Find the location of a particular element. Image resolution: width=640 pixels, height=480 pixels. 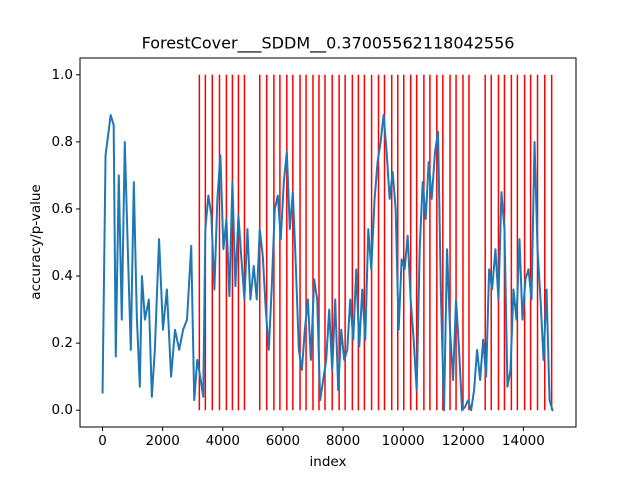

y-tick-label: 1.0 is located at coordinates (62, 75).